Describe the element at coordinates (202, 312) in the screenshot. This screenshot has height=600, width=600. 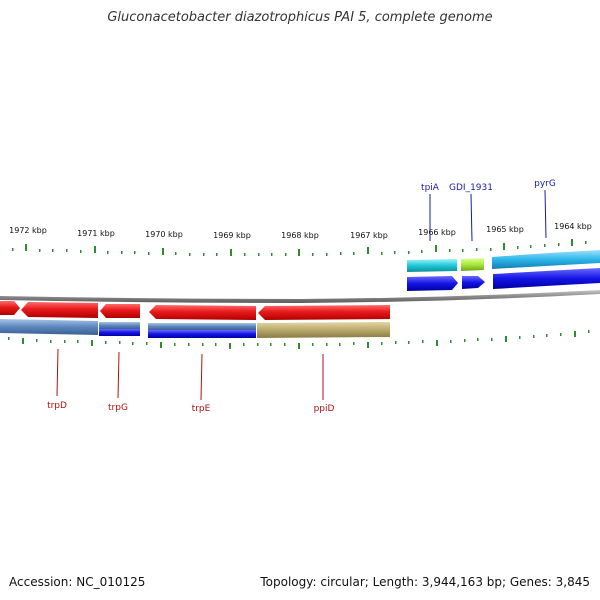
I see `trpE-red-feature` at that location.